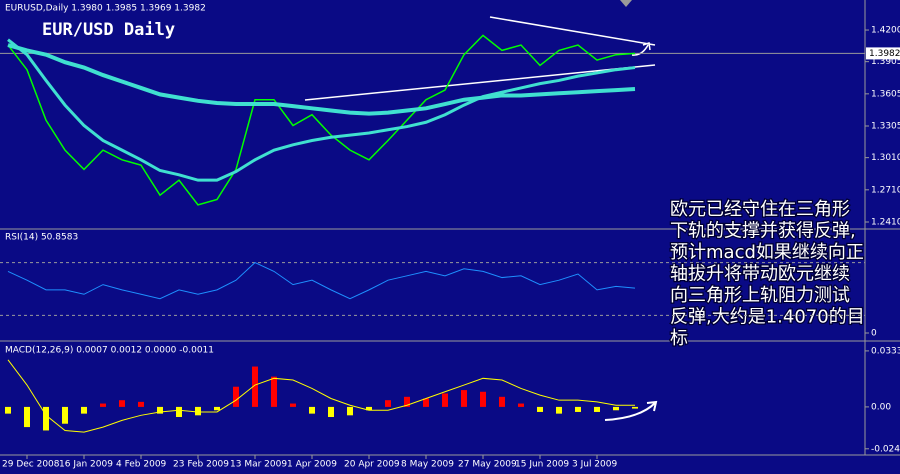 This screenshot has width=900, height=474. Describe the element at coordinates (679, 338) in the screenshot. I see `annotation-text: 标` at that location.